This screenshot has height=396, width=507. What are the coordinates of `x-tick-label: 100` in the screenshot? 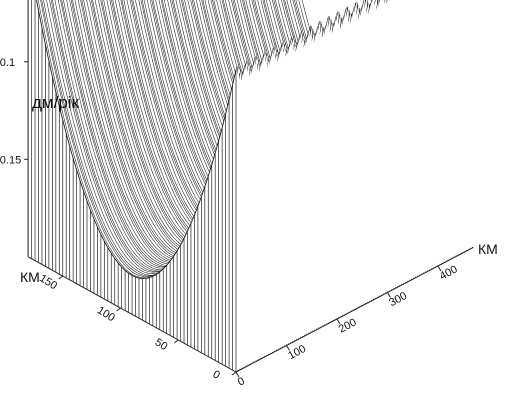 It's located at (297, 352).